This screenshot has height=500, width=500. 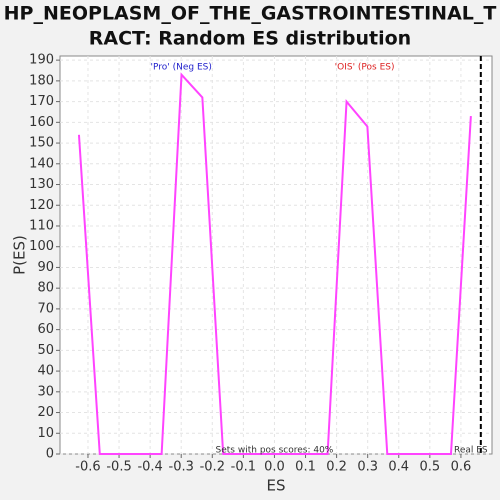 I want to click on y-tick-label: 30, so click(x=45, y=391).